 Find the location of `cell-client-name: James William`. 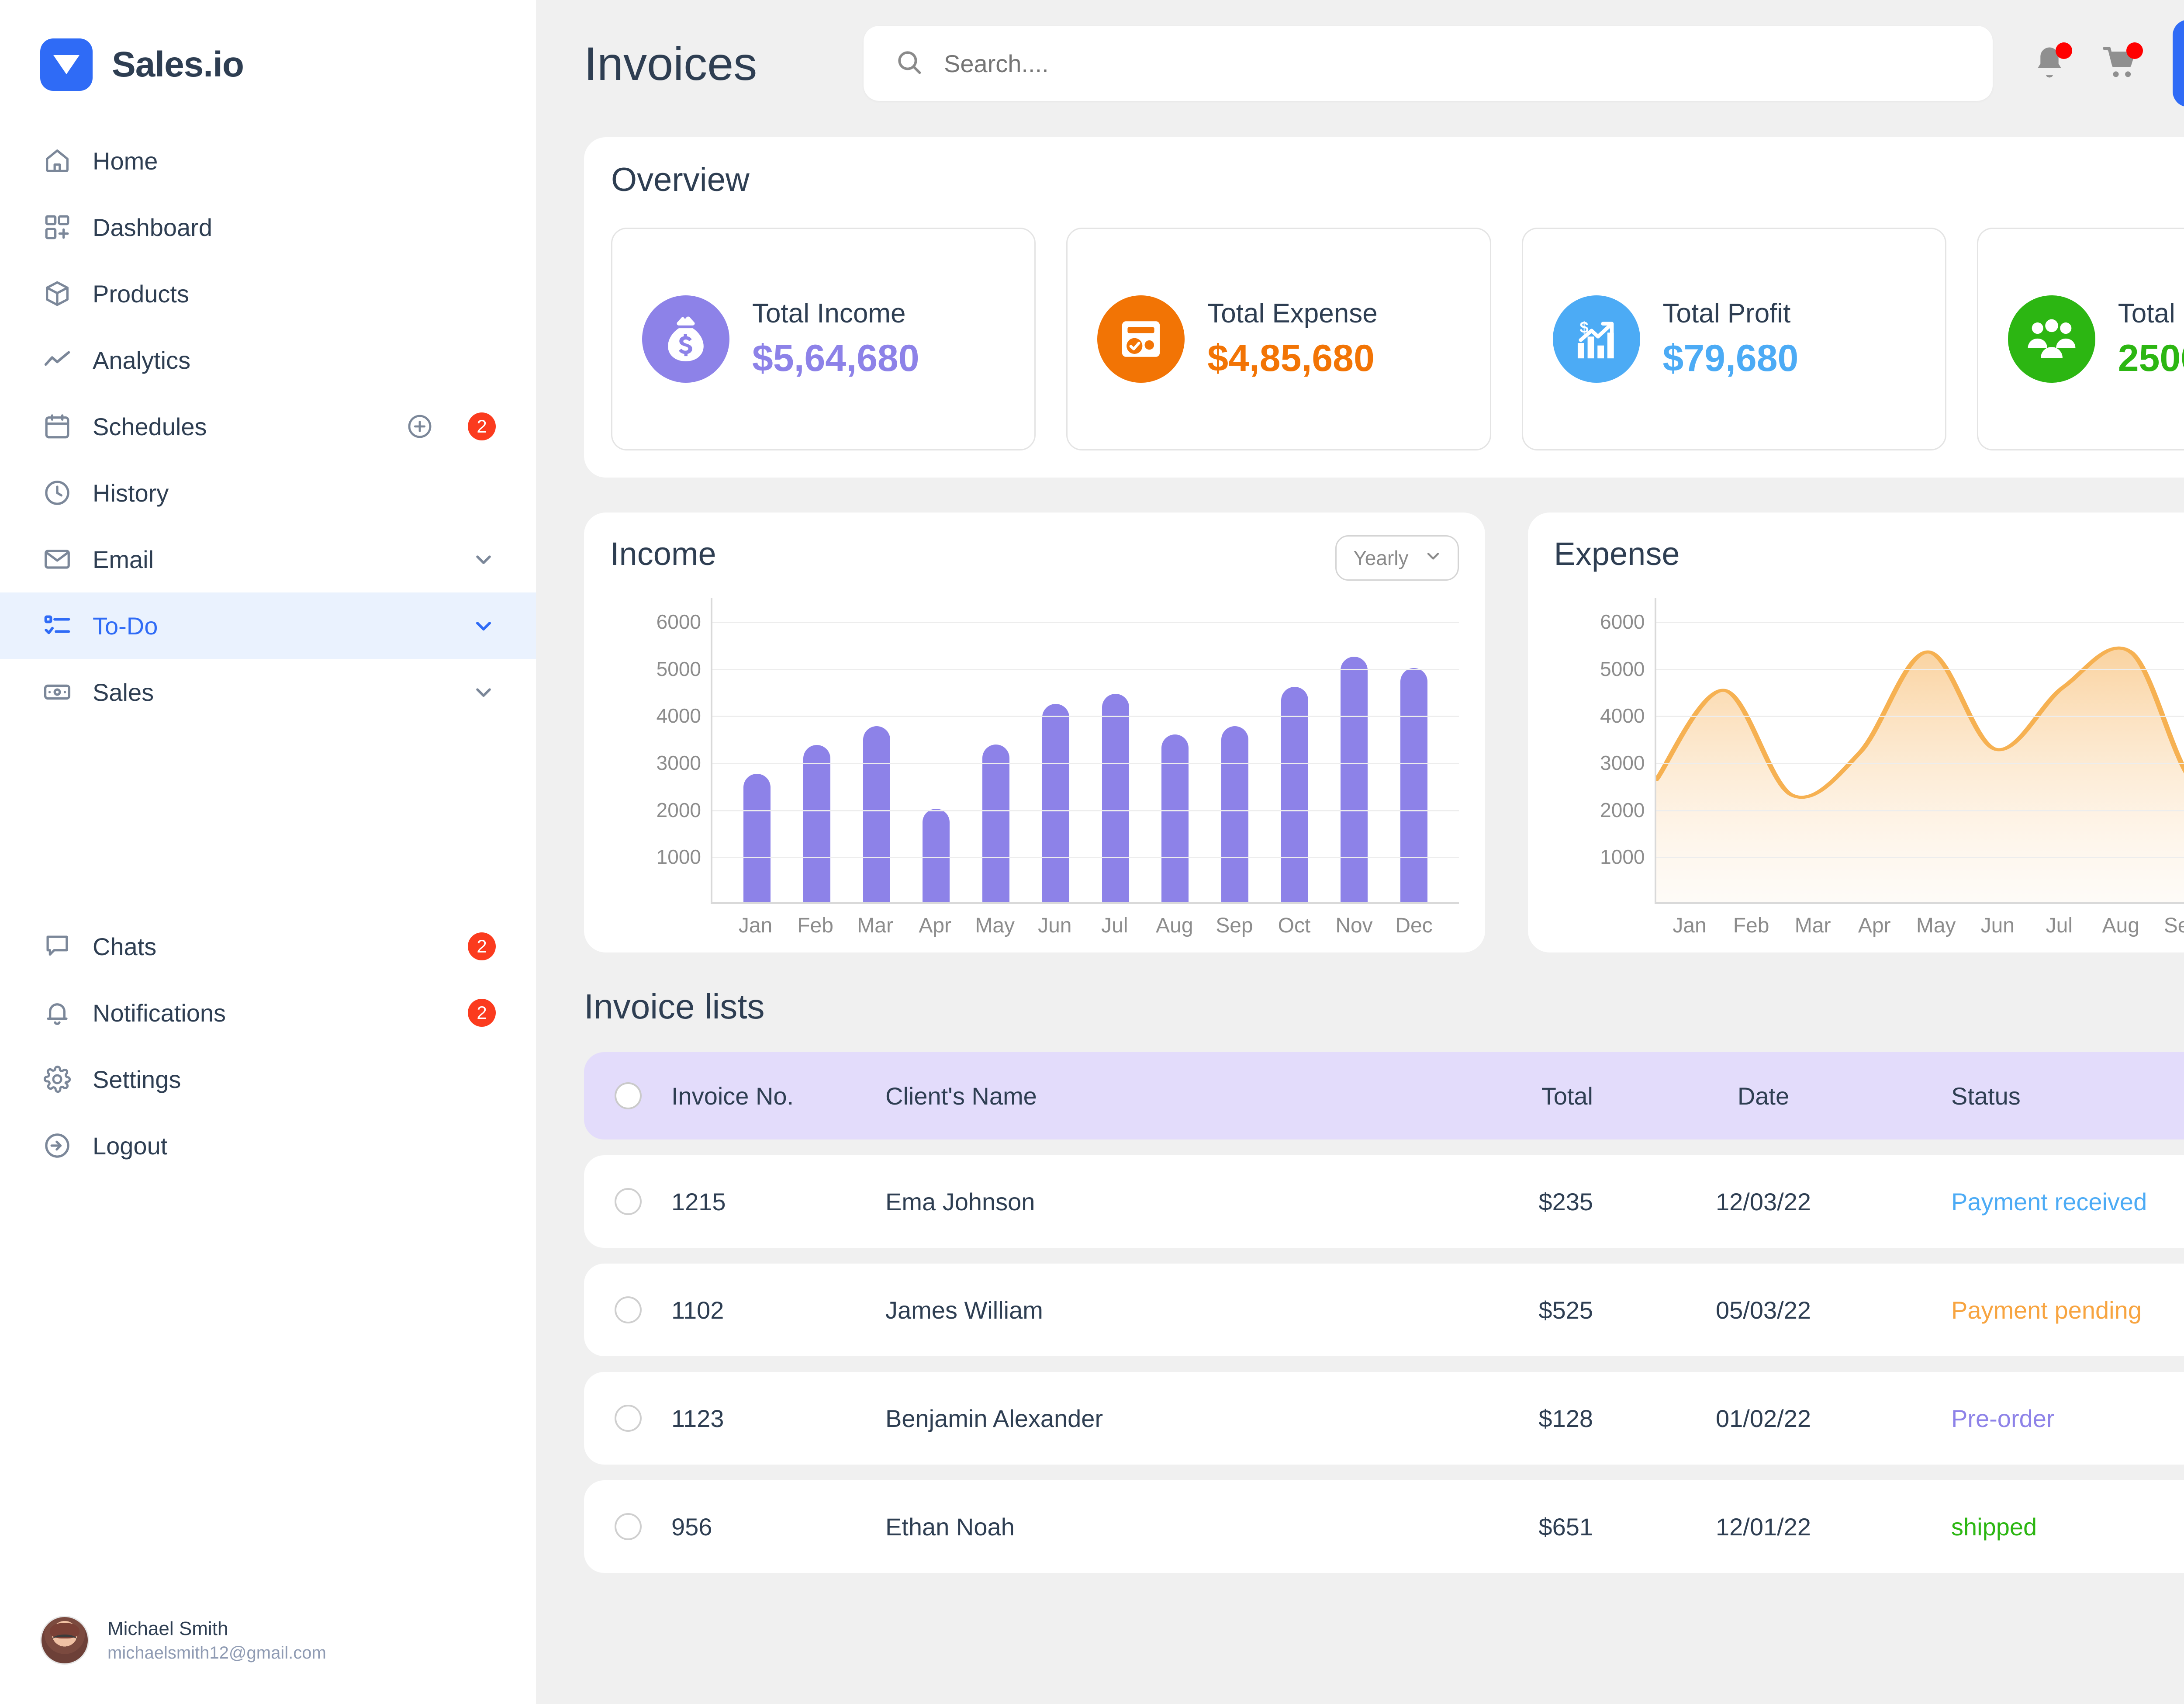

cell-client-name: James William is located at coordinates (964, 1310).